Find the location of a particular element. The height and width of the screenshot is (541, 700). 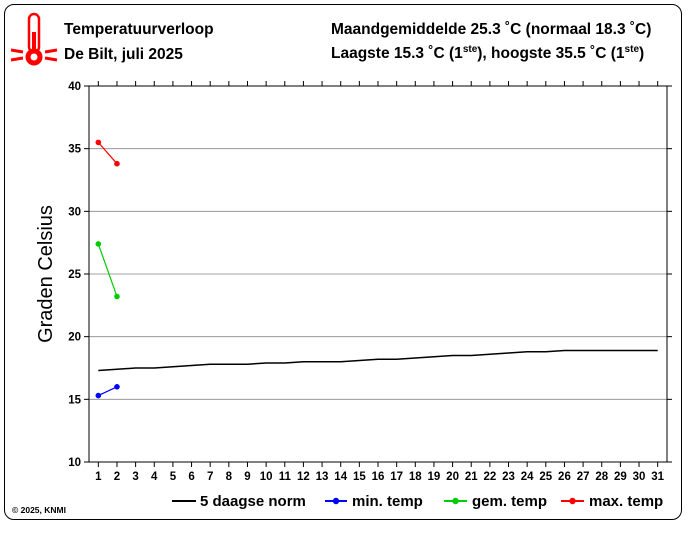

extremes-high-sup: ste is located at coordinates (631, 49).